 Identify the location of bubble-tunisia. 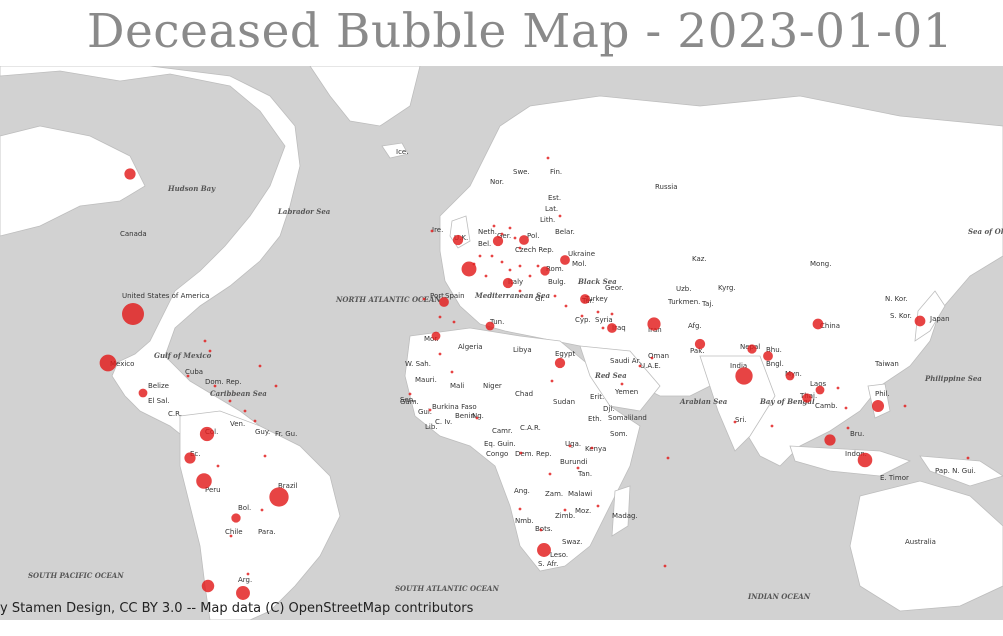
(490, 326).